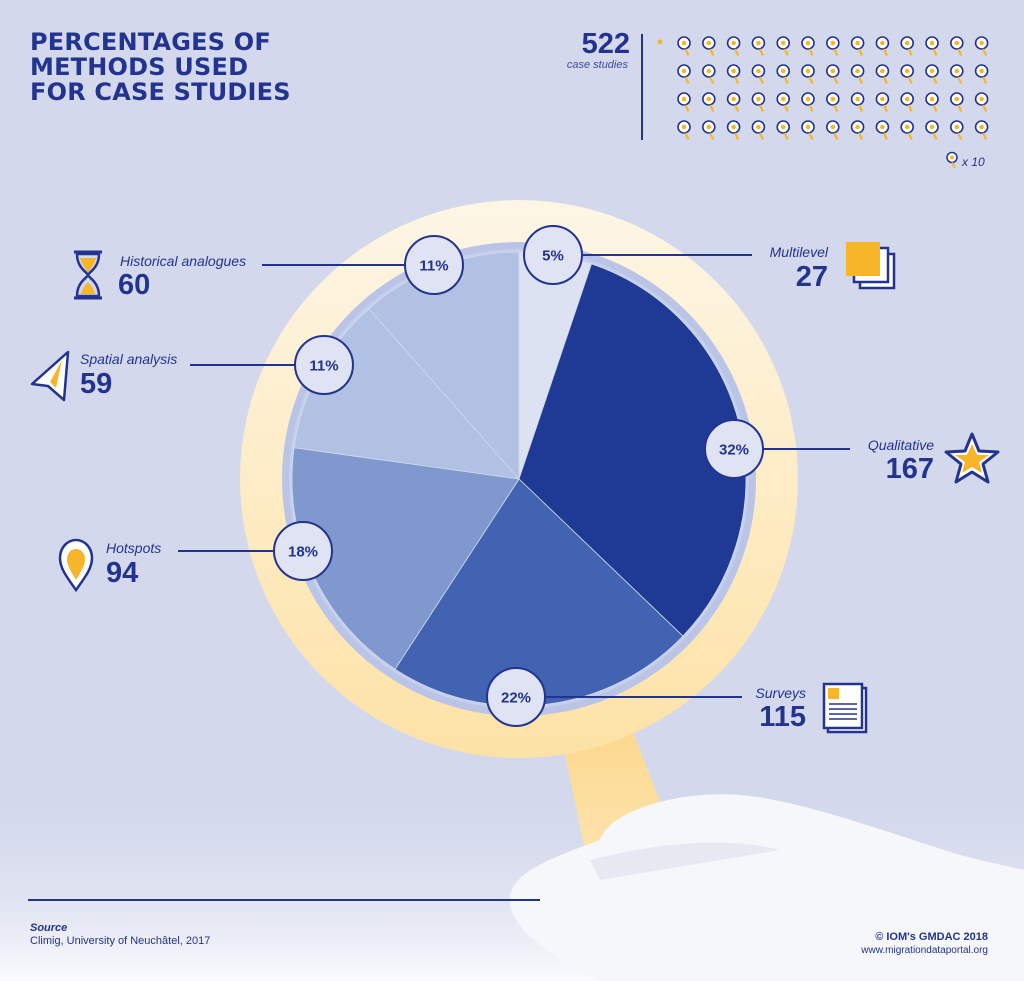 The height and width of the screenshot is (981, 1024). Describe the element at coordinates (139, 67) in the screenshot. I see `title-line: METHODS USED` at that location.